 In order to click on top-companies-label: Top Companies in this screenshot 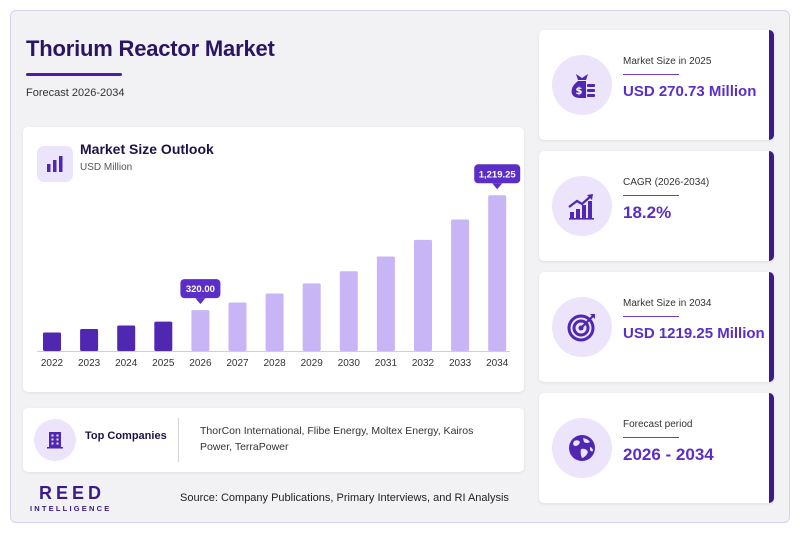, I will do `click(126, 436)`.